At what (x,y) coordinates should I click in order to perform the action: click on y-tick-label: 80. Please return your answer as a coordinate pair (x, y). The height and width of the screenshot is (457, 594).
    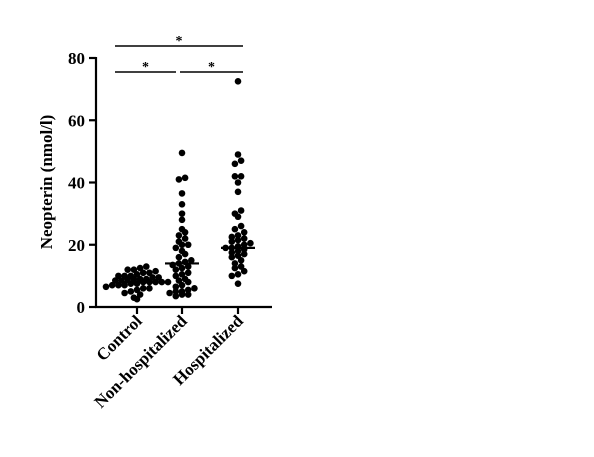
    Looking at the image, I should click on (76, 58).